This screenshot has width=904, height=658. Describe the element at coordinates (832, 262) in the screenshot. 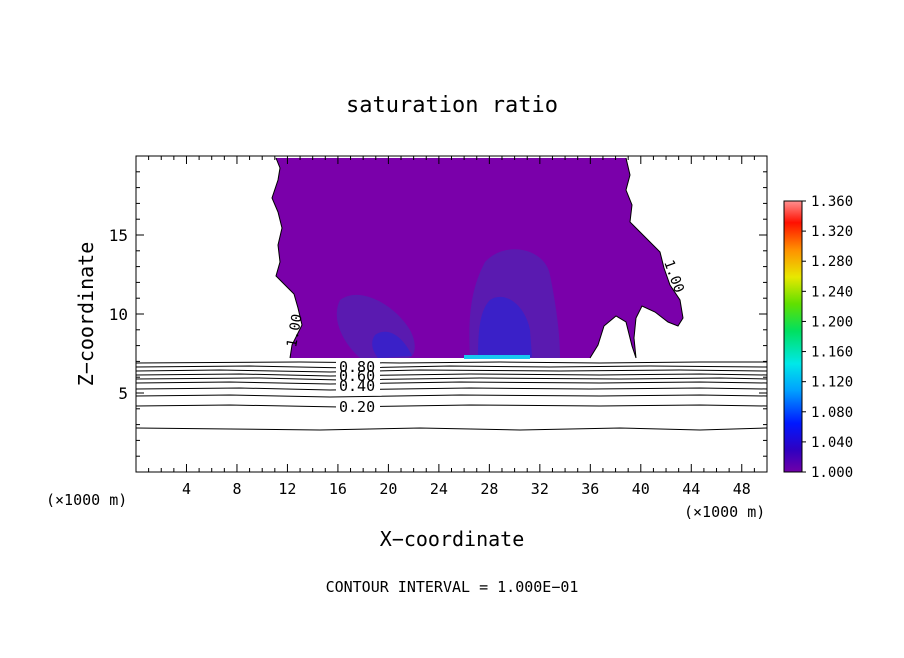

I see `colorbar-tick-label: 1.280` at that location.